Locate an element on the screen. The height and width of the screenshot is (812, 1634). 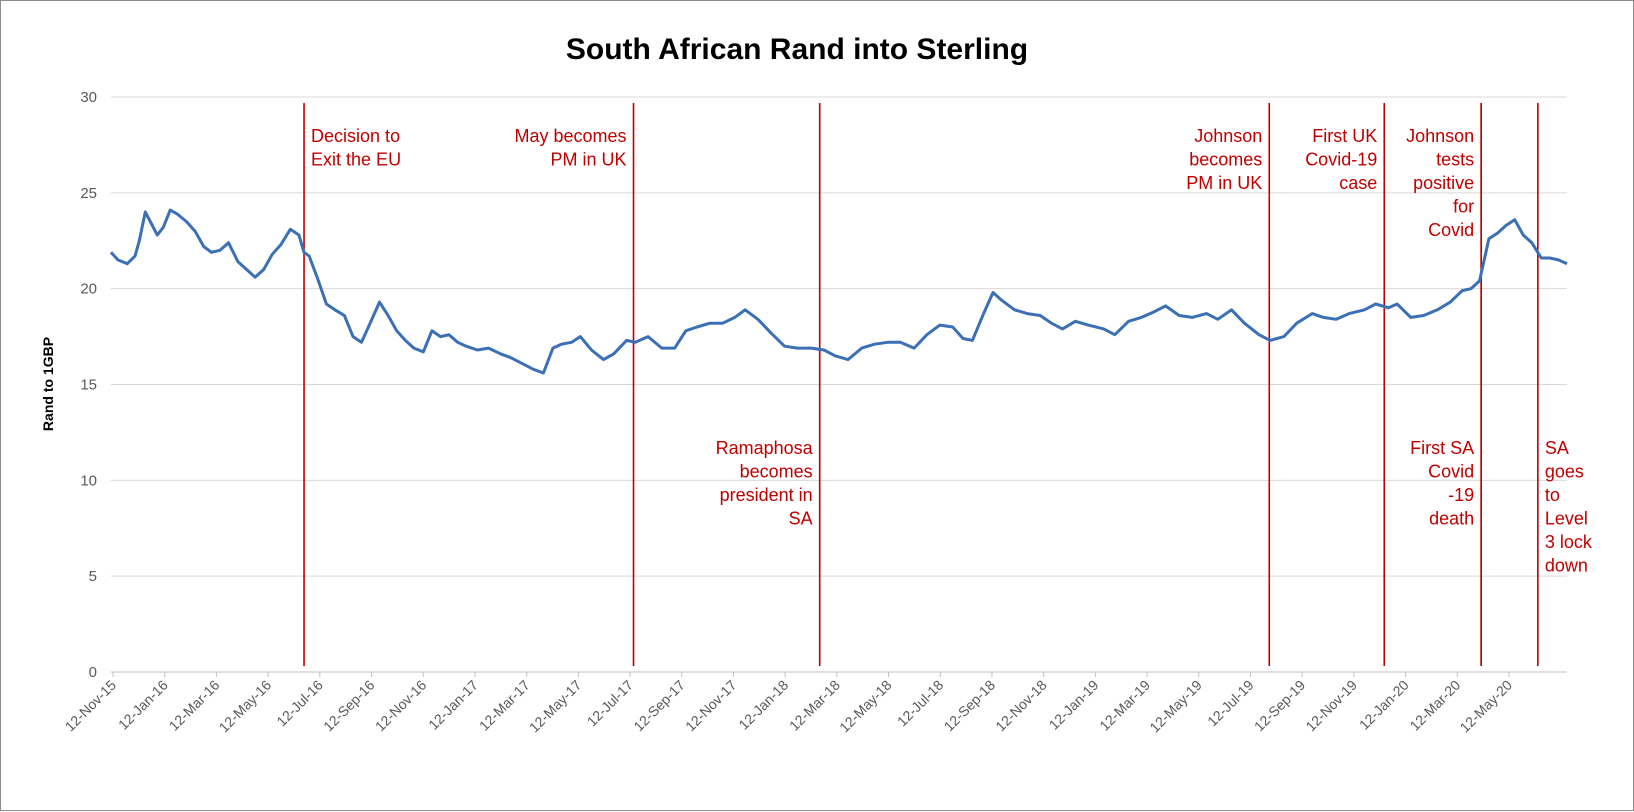
x-tick-label: 12-May-16 is located at coordinates (245, 706).